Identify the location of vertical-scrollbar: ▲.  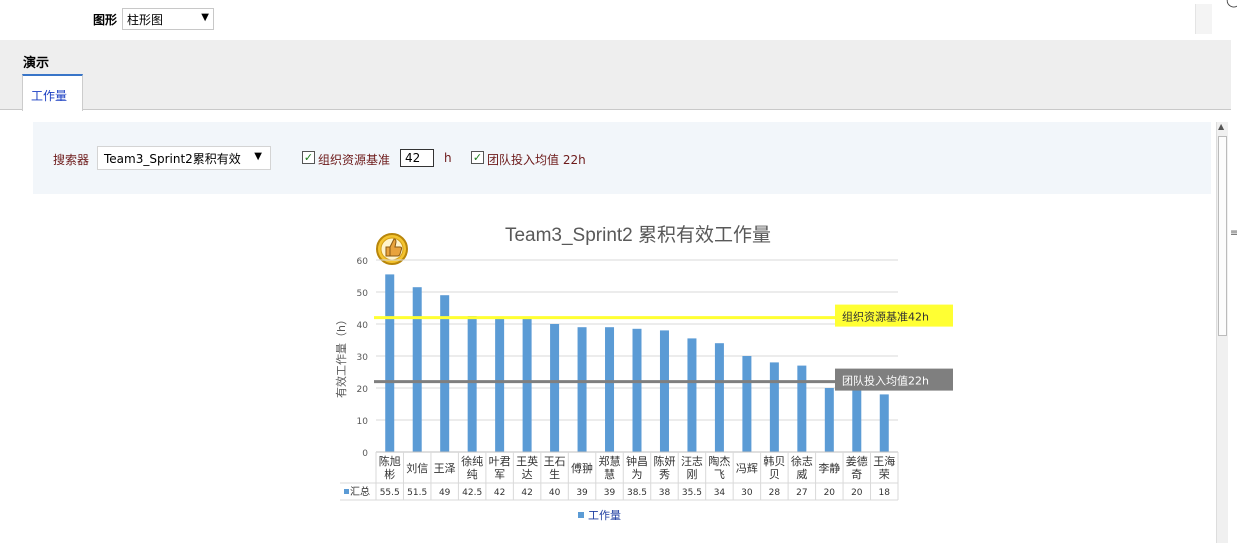
(1222, 332).